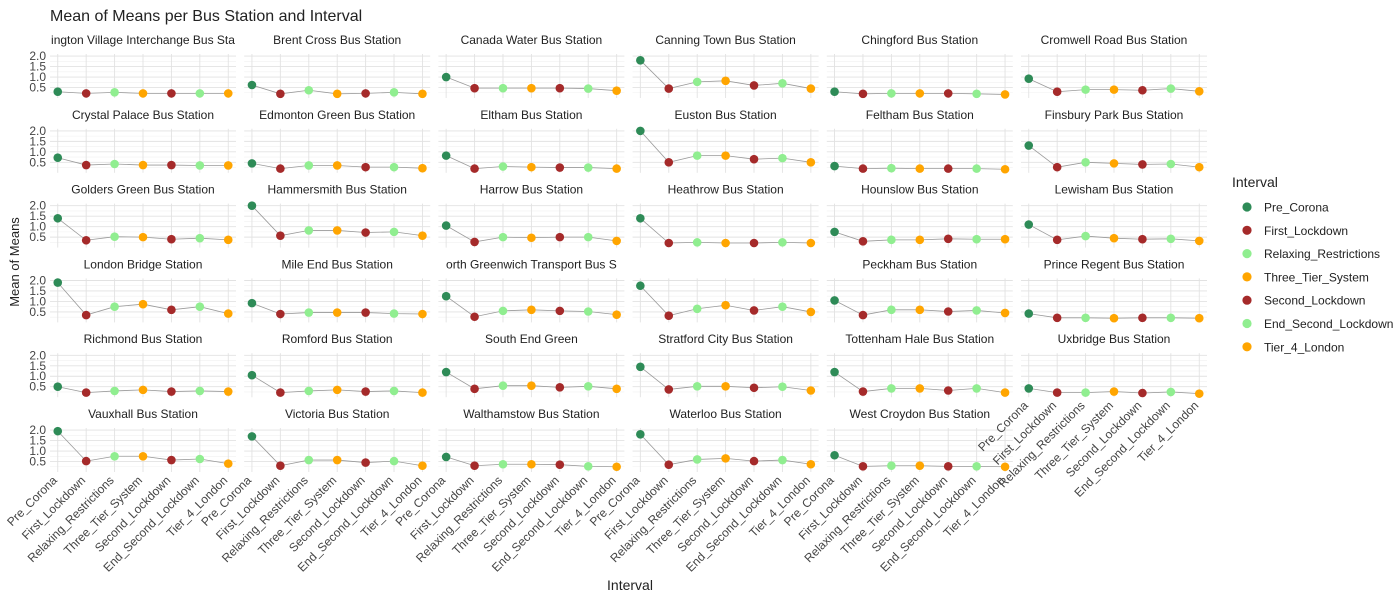 The image size is (1400, 600). Describe the element at coordinates (726, 115) in the screenshot. I see `facet-title: Euston Bus Station` at that location.